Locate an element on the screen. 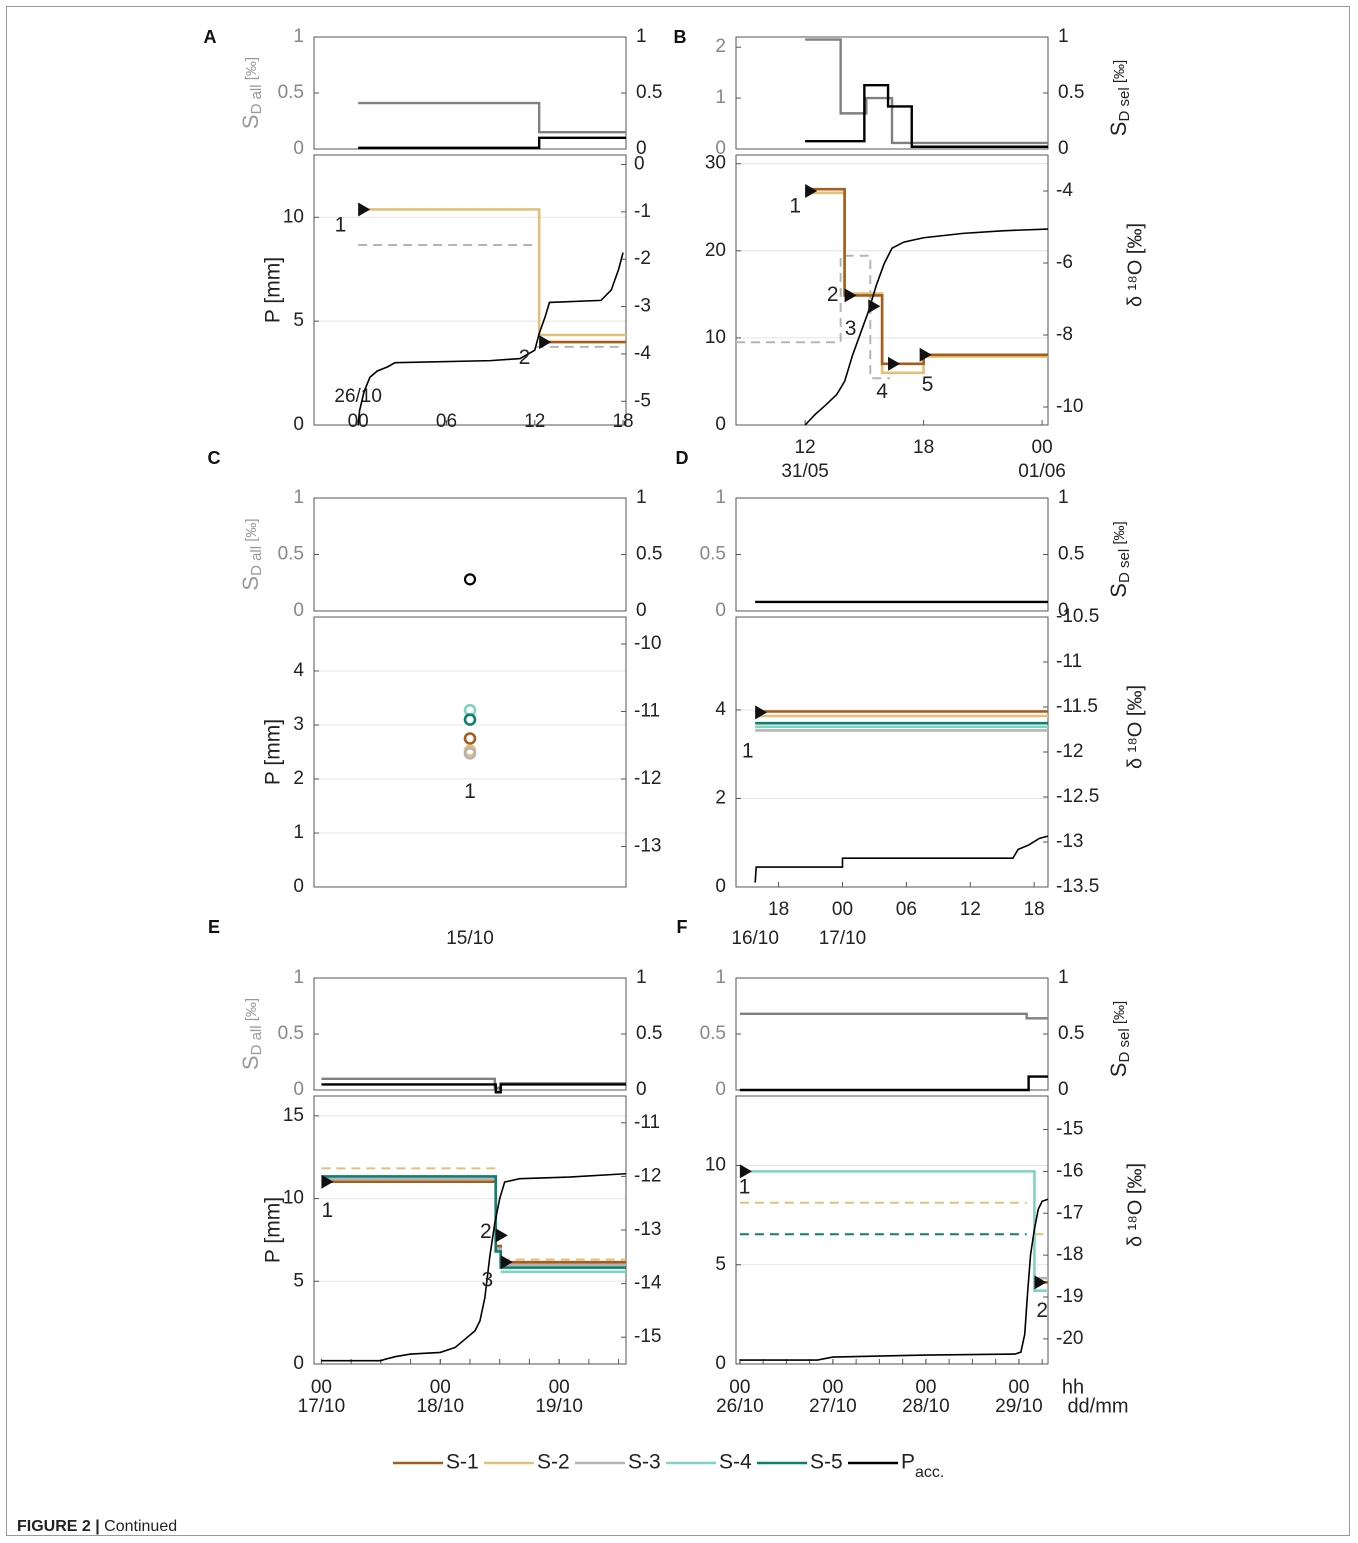  panel-c-ytick-label: 1 is located at coordinates (298, 832).